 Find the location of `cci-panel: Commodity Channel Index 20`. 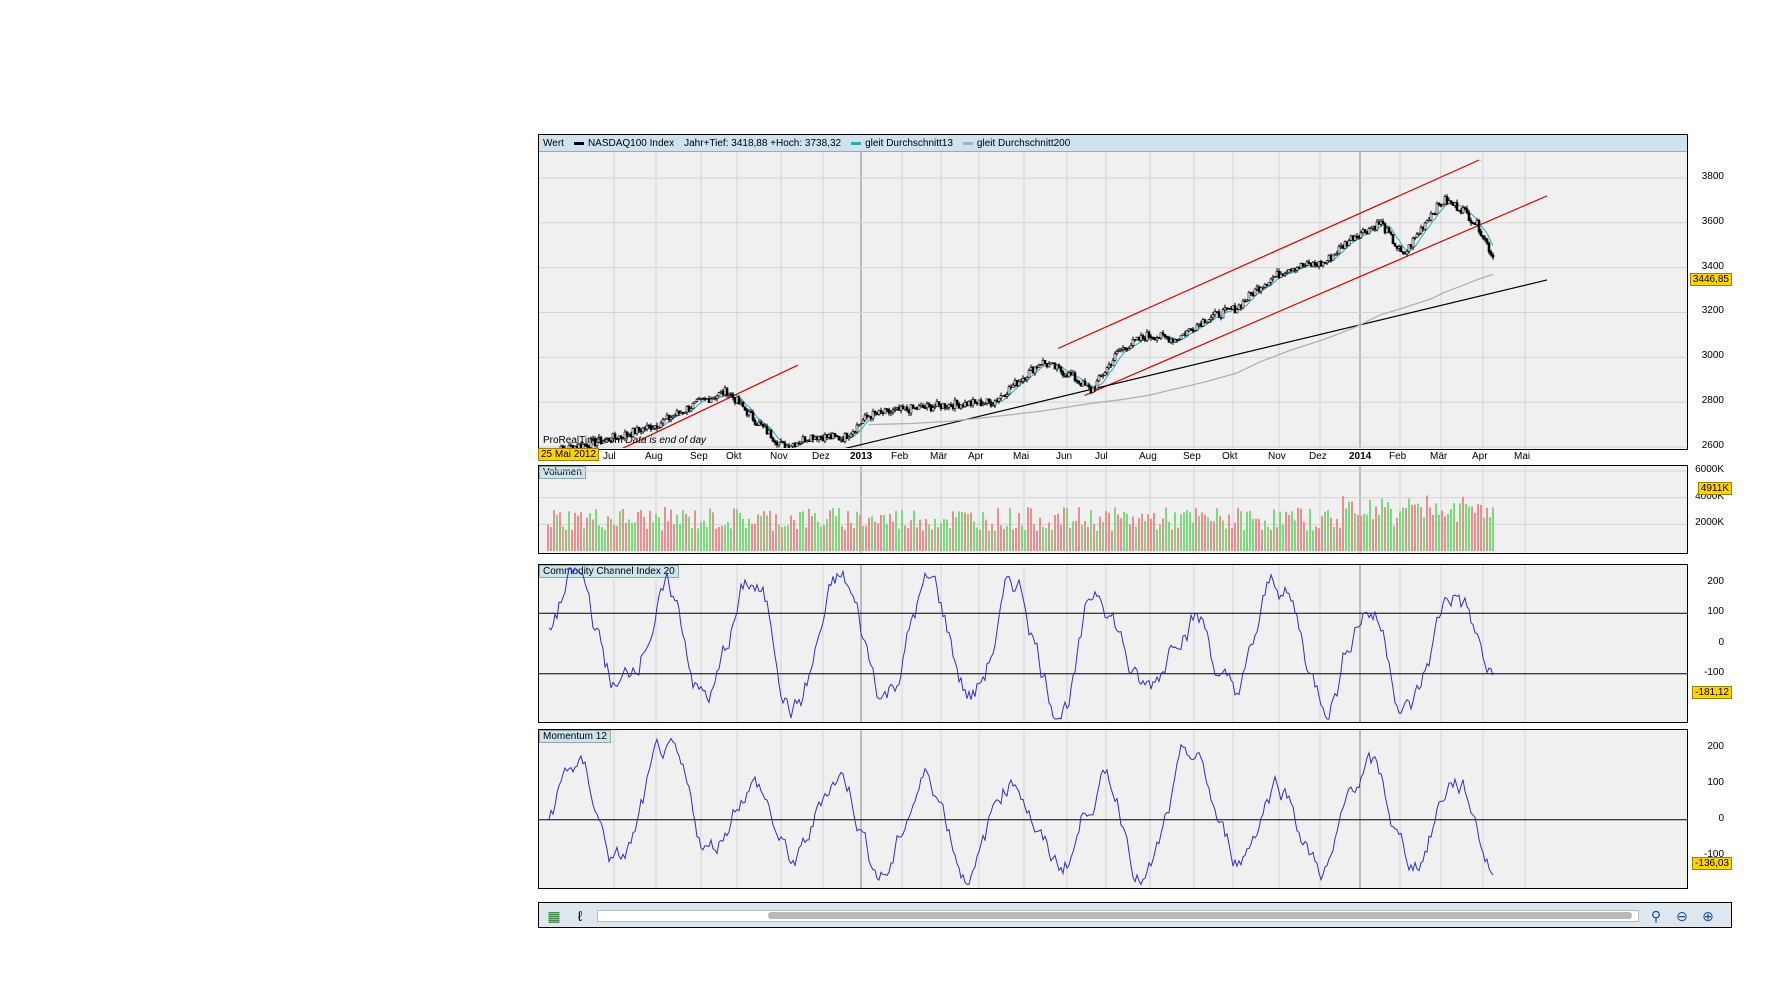

cci-panel: Commodity Channel Index 20 is located at coordinates (1113, 643).